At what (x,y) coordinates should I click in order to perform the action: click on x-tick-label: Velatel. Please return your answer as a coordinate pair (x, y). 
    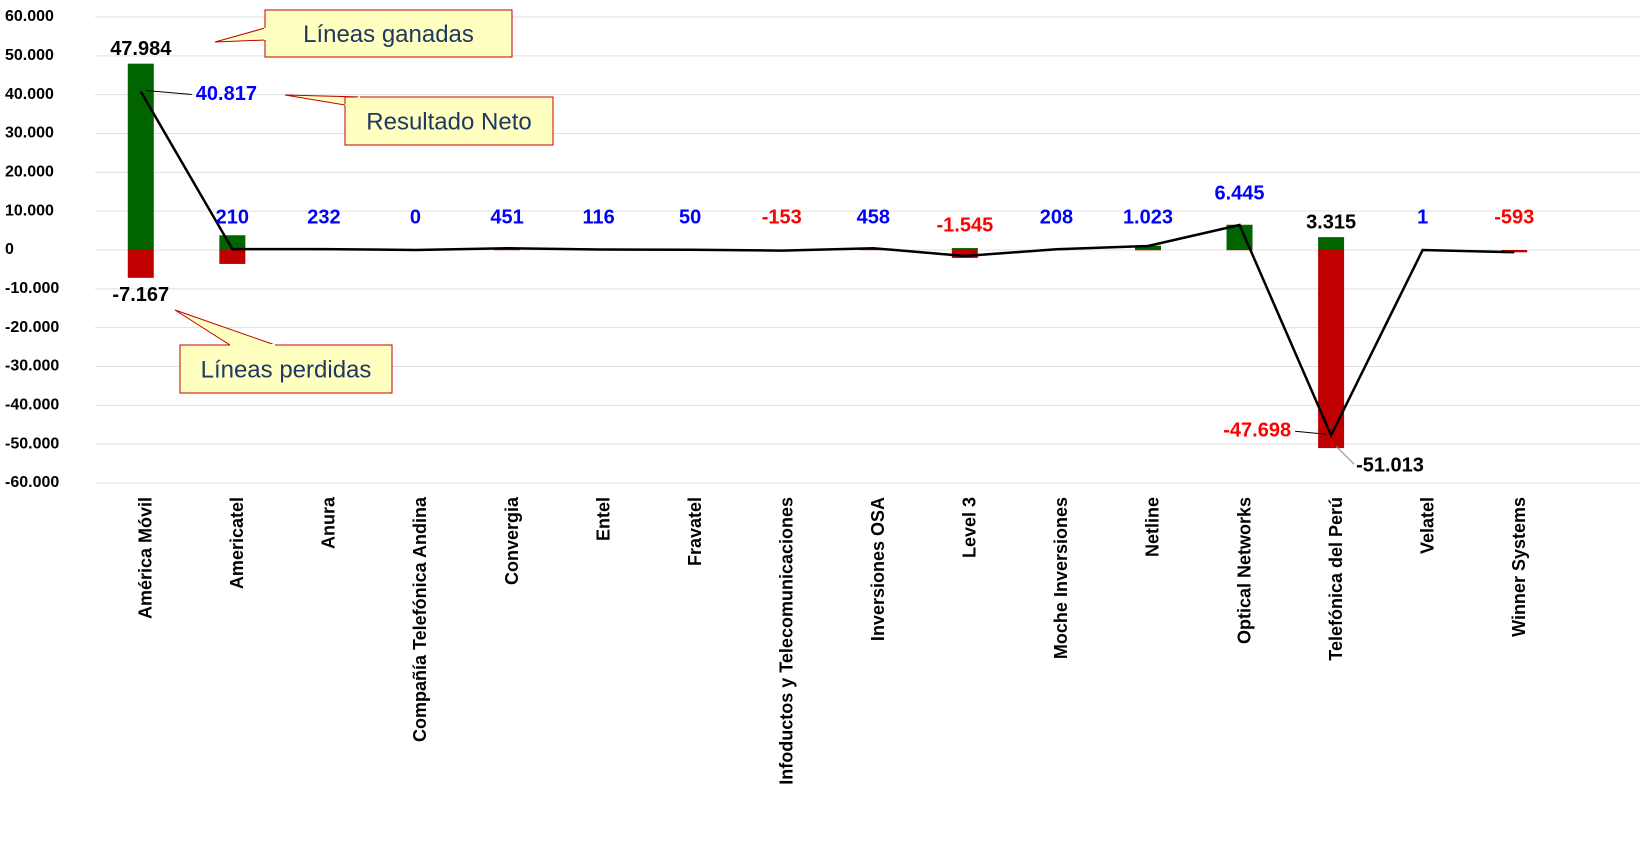
    Looking at the image, I should click on (1427, 525).